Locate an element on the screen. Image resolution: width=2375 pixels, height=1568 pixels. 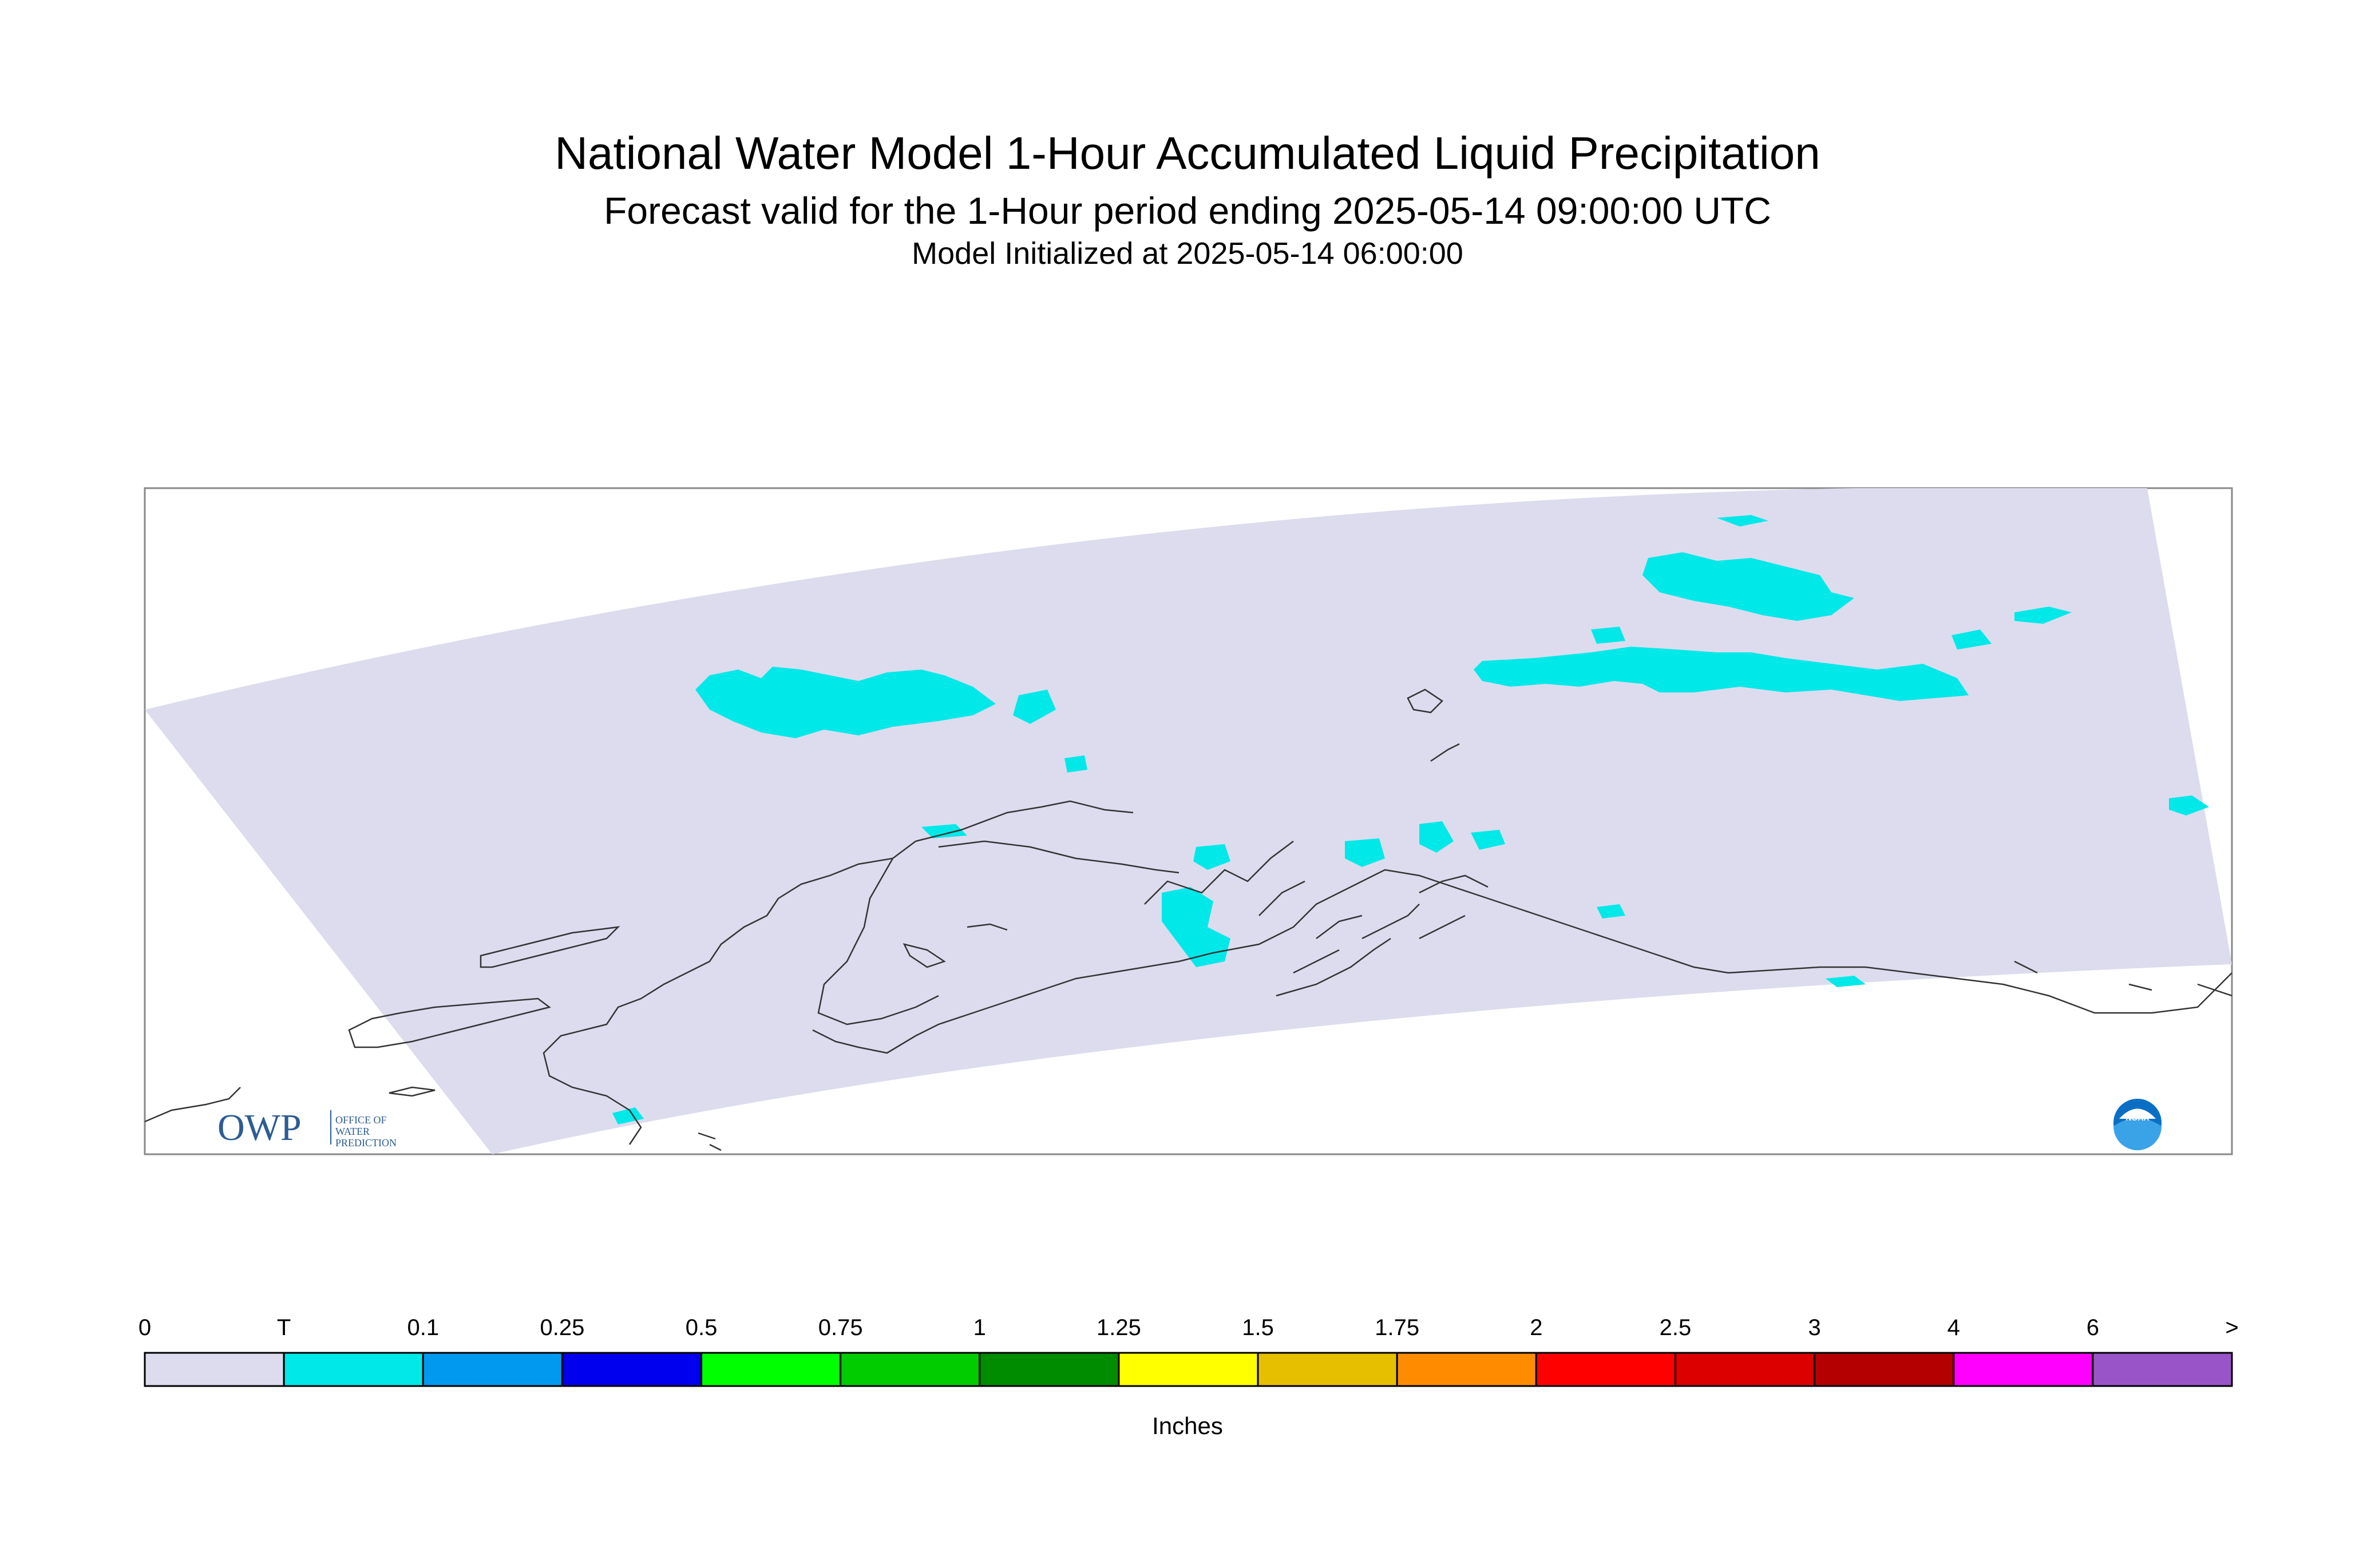
colorbar-tick-label: > is located at coordinates (2232, 1327).